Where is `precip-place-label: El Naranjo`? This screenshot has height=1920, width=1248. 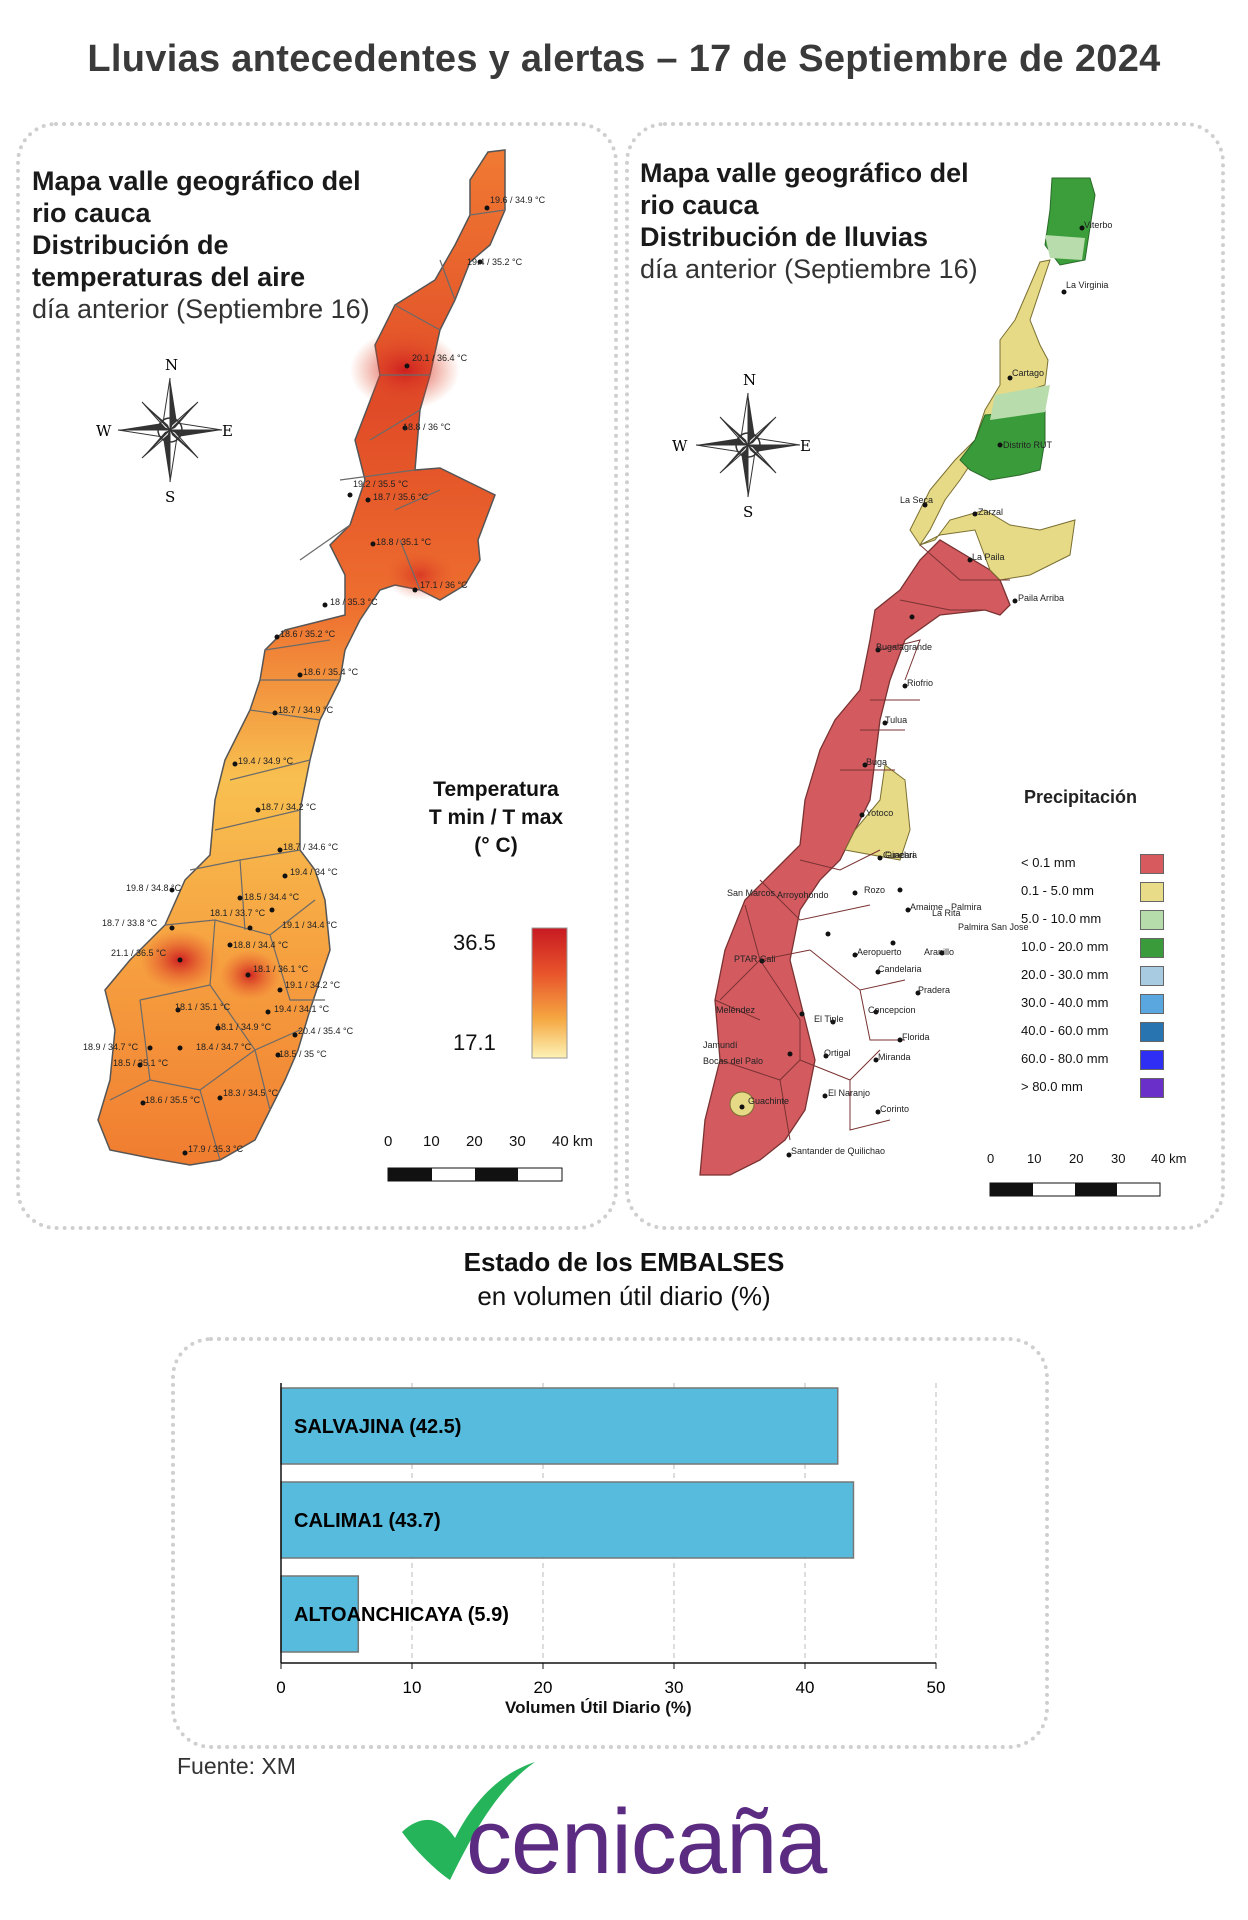
precip-place-label: El Naranjo is located at coordinates (849, 1093).